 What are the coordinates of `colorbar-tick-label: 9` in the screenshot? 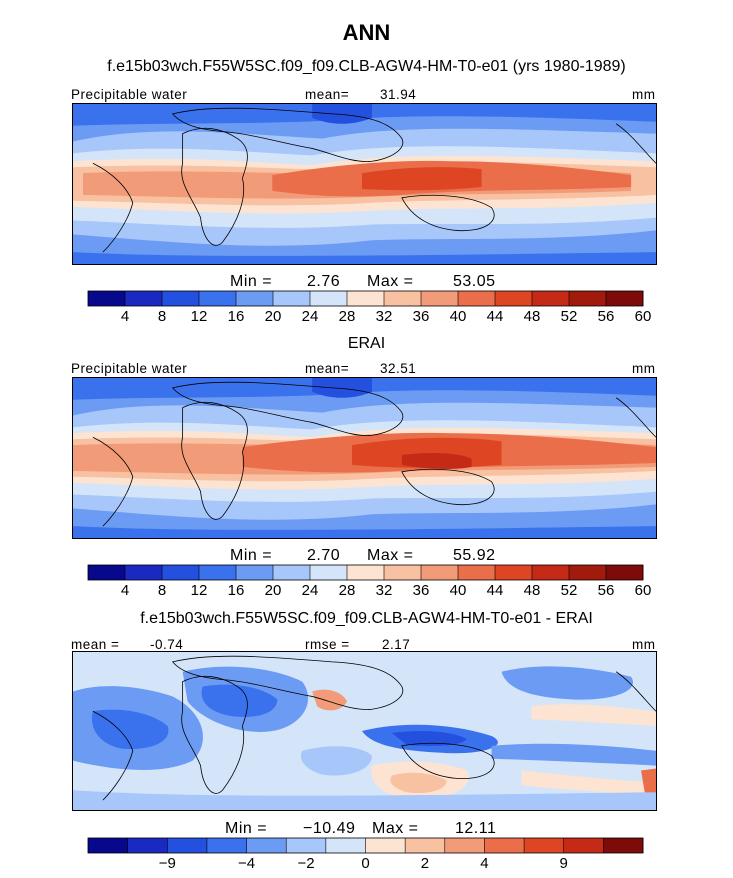 It's located at (564, 863).